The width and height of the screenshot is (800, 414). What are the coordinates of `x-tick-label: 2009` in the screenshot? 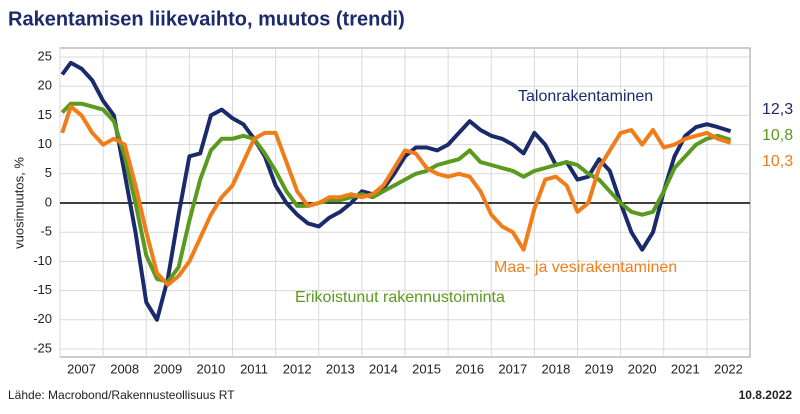 It's located at (167, 368).